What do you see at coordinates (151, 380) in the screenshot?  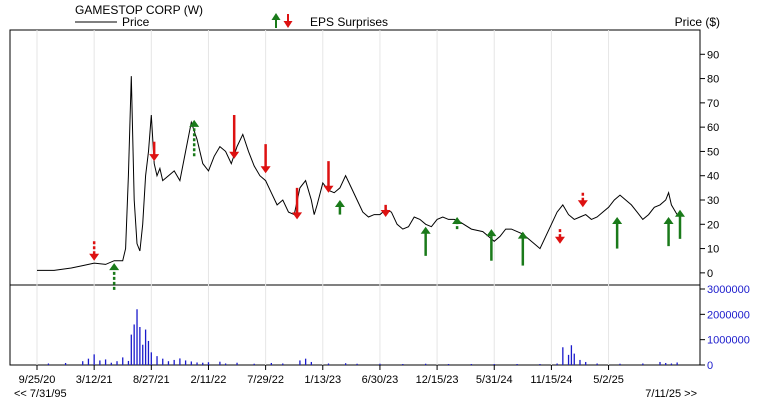 I see `x-tick-label: 8/27/21` at bounding box center [151, 380].